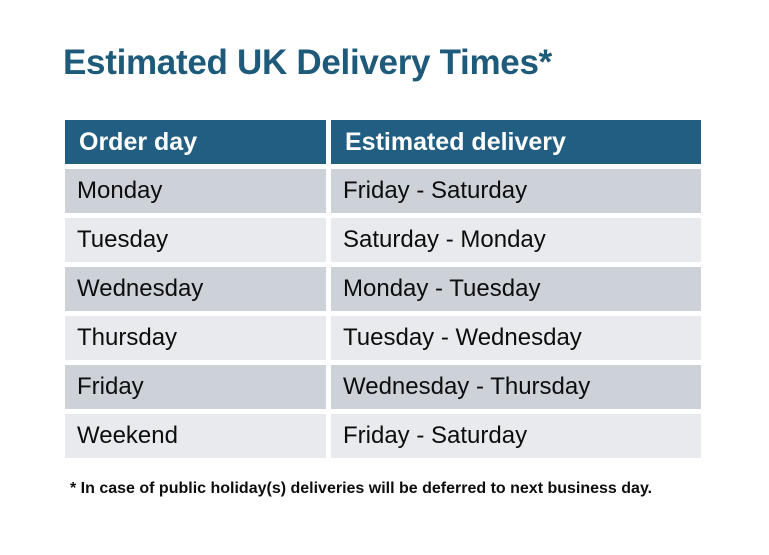 This screenshot has height=555, width=769. I want to click on order-day-cell: Wednesday, so click(195, 289).